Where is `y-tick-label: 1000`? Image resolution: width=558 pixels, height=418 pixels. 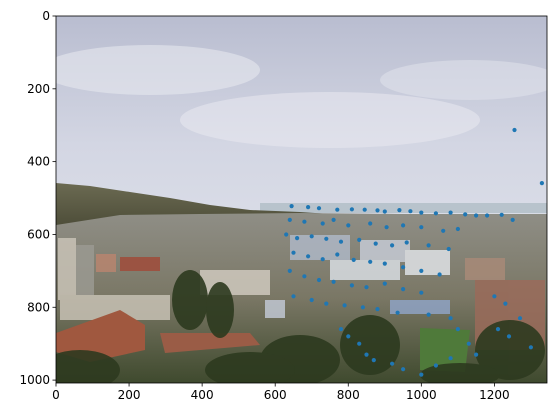
y-tick-label: 1000 is located at coordinates (34, 380).